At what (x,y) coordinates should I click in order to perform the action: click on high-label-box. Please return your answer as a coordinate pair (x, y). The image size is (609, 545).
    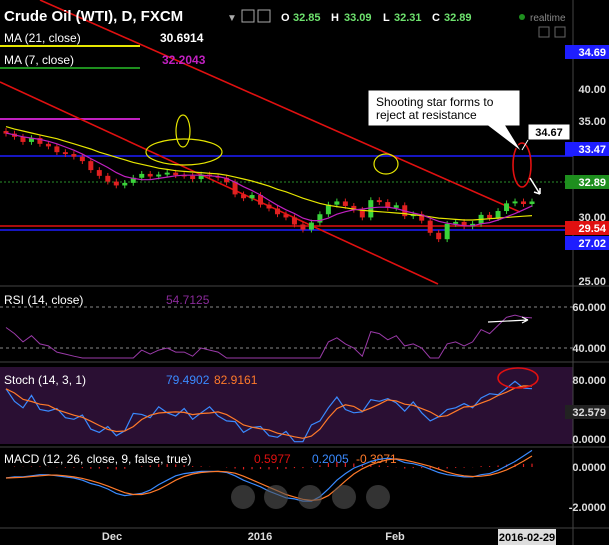
    Looking at the image, I should click on (549, 132).